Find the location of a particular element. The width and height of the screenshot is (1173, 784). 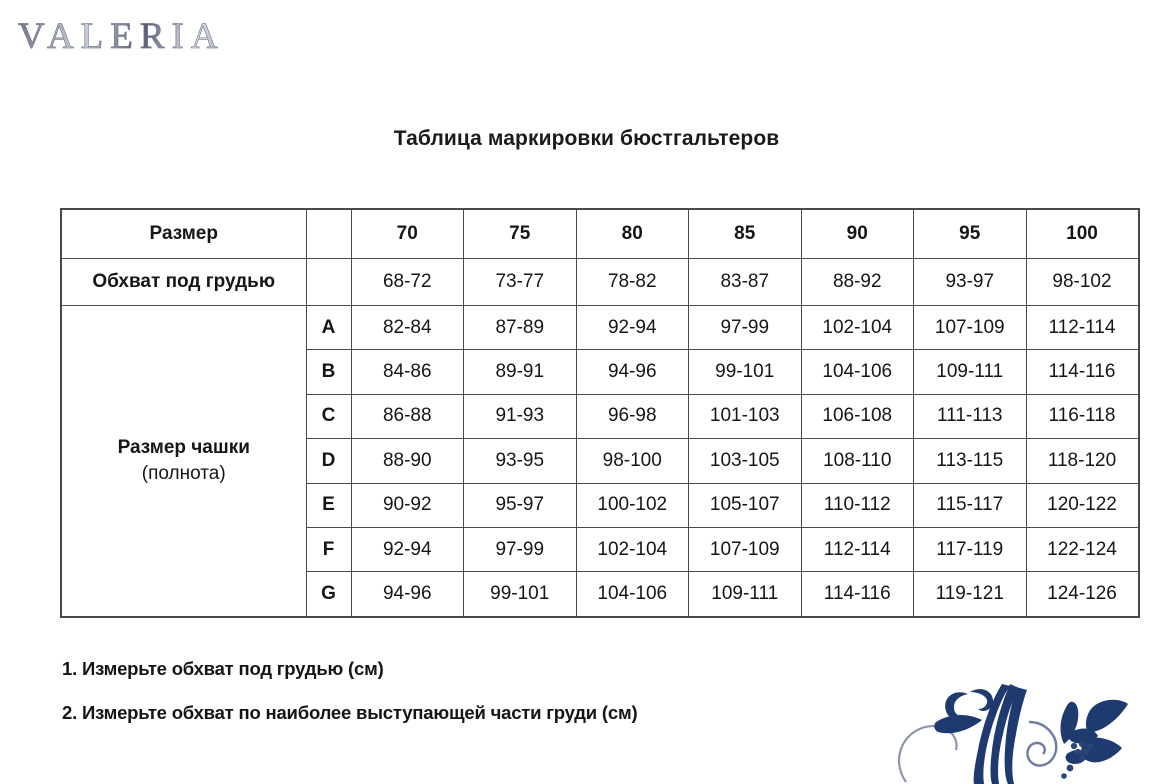

underbust-cell: 93-97 is located at coordinates (970, 282).